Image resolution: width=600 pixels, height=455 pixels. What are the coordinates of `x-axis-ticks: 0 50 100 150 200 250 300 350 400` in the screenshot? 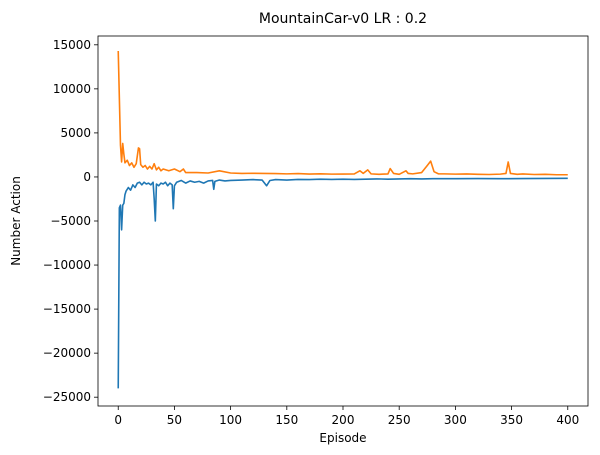 It's located at (346, 416).